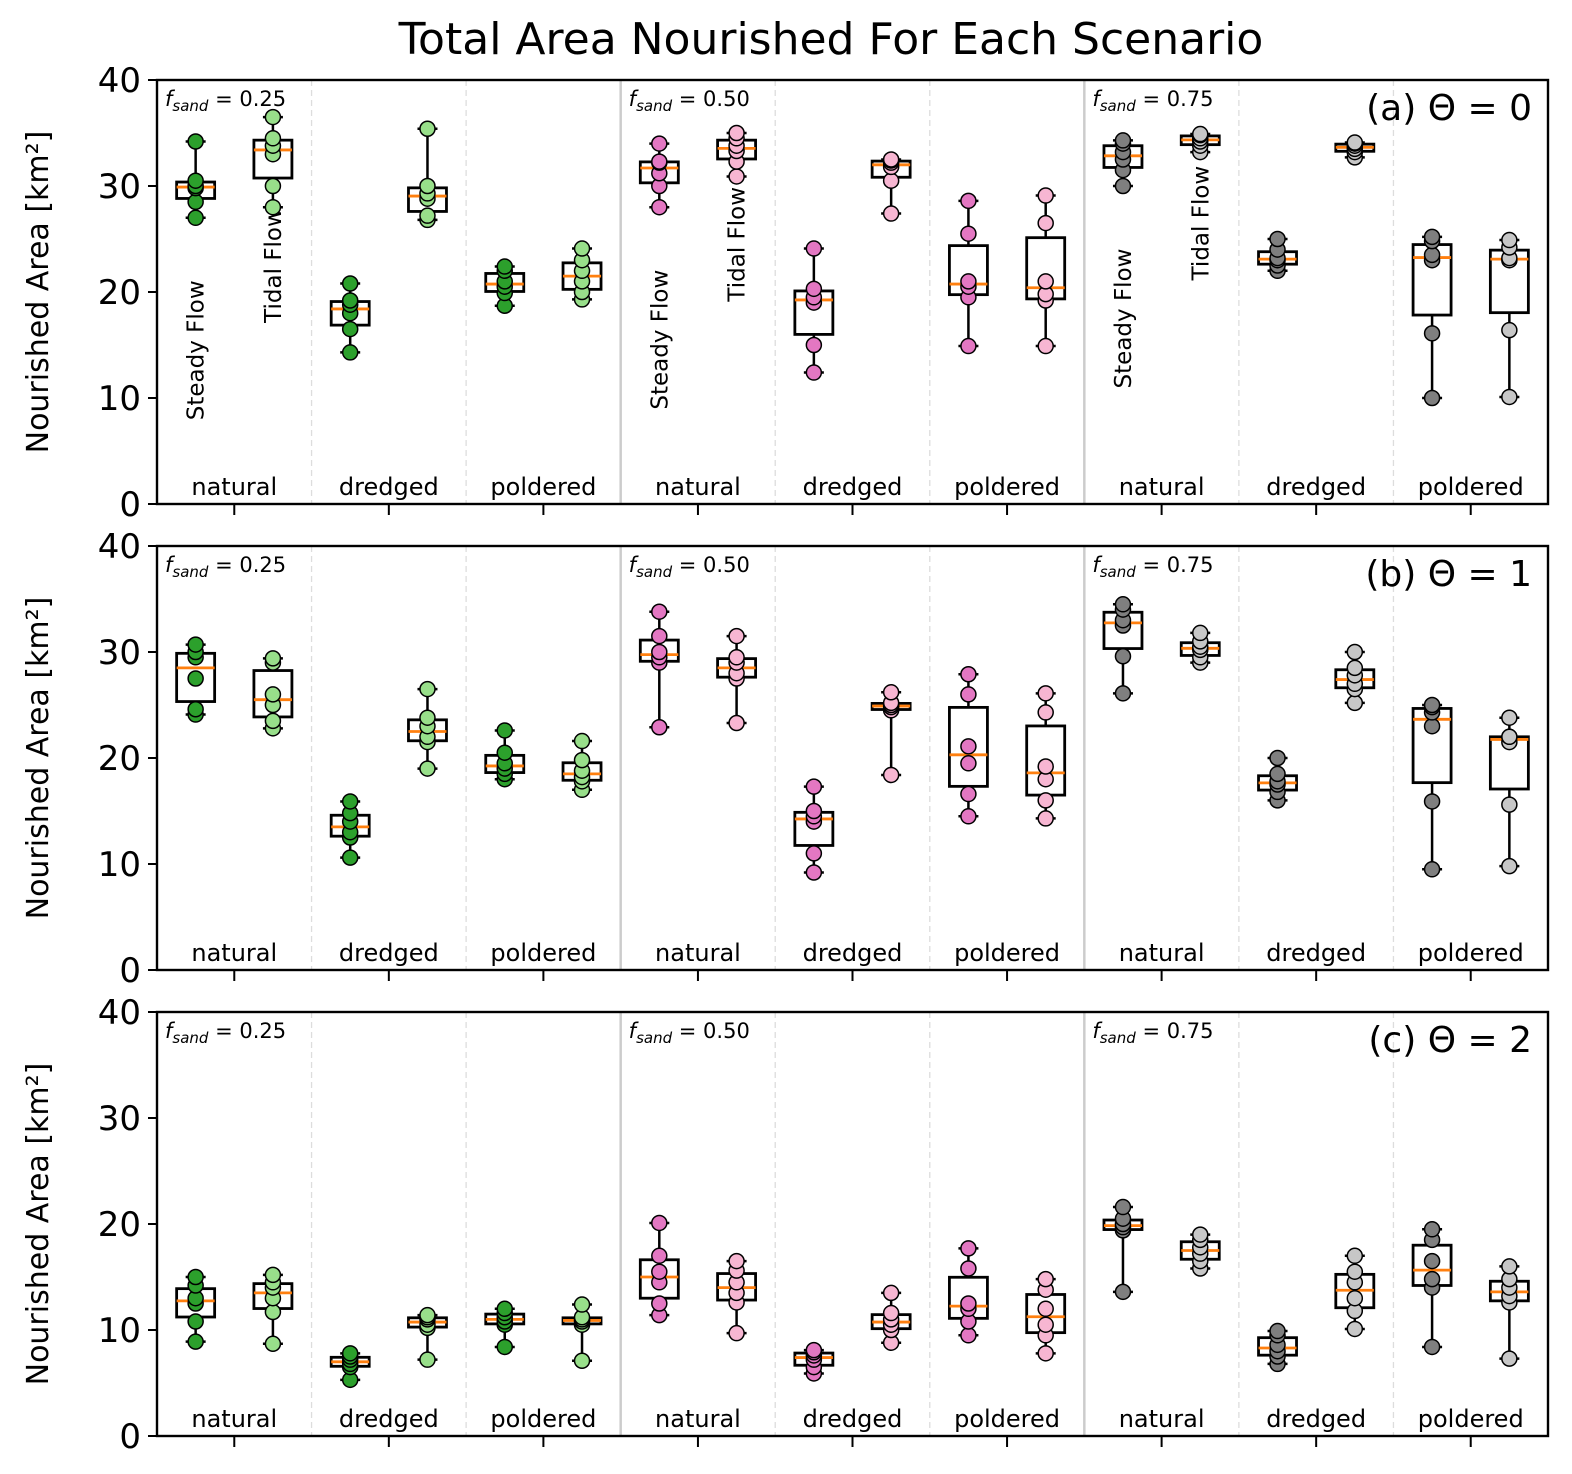  Describe the element at coordinates (197, 350) in the screenshot. I see `flow-type-label: Steady Flow` at that location.